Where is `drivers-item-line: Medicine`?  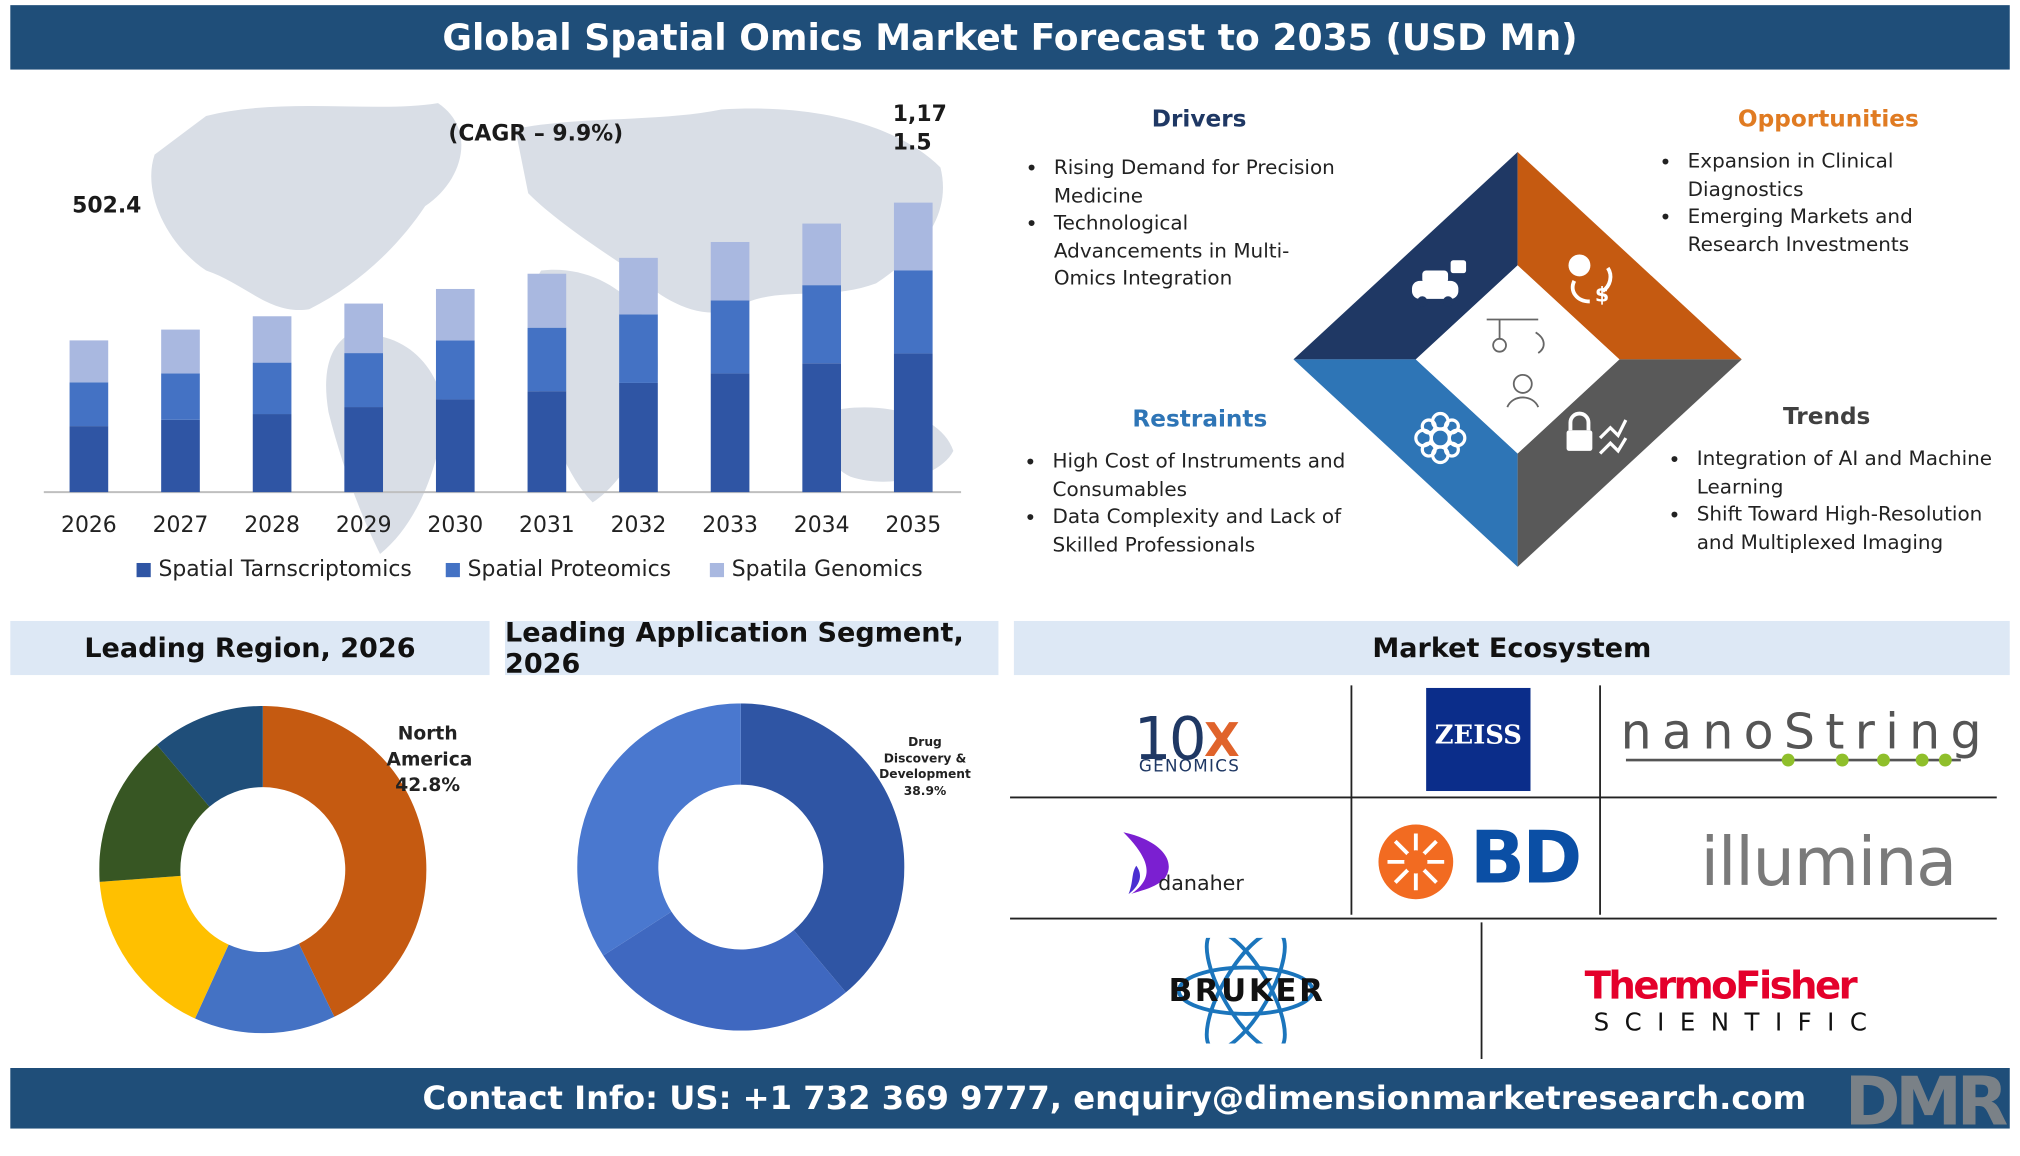
drivers-item-line: Medicine is located at coordinates (1098, 195).